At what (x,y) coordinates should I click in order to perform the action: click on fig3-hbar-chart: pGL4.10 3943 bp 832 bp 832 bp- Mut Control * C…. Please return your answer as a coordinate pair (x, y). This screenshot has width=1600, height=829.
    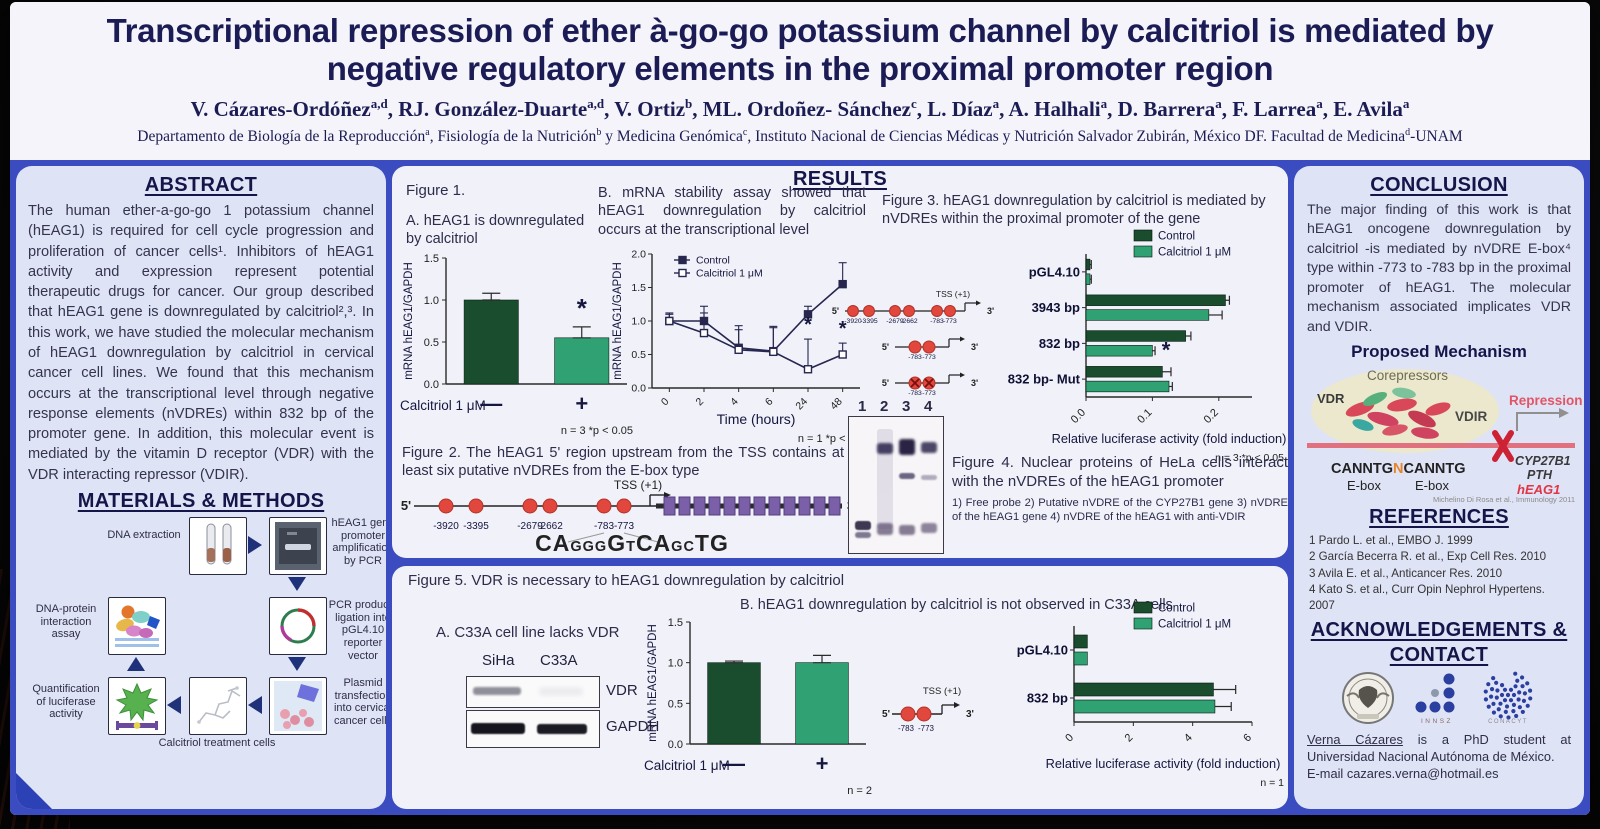
    Looking at the image, I should click on (1144, 353).